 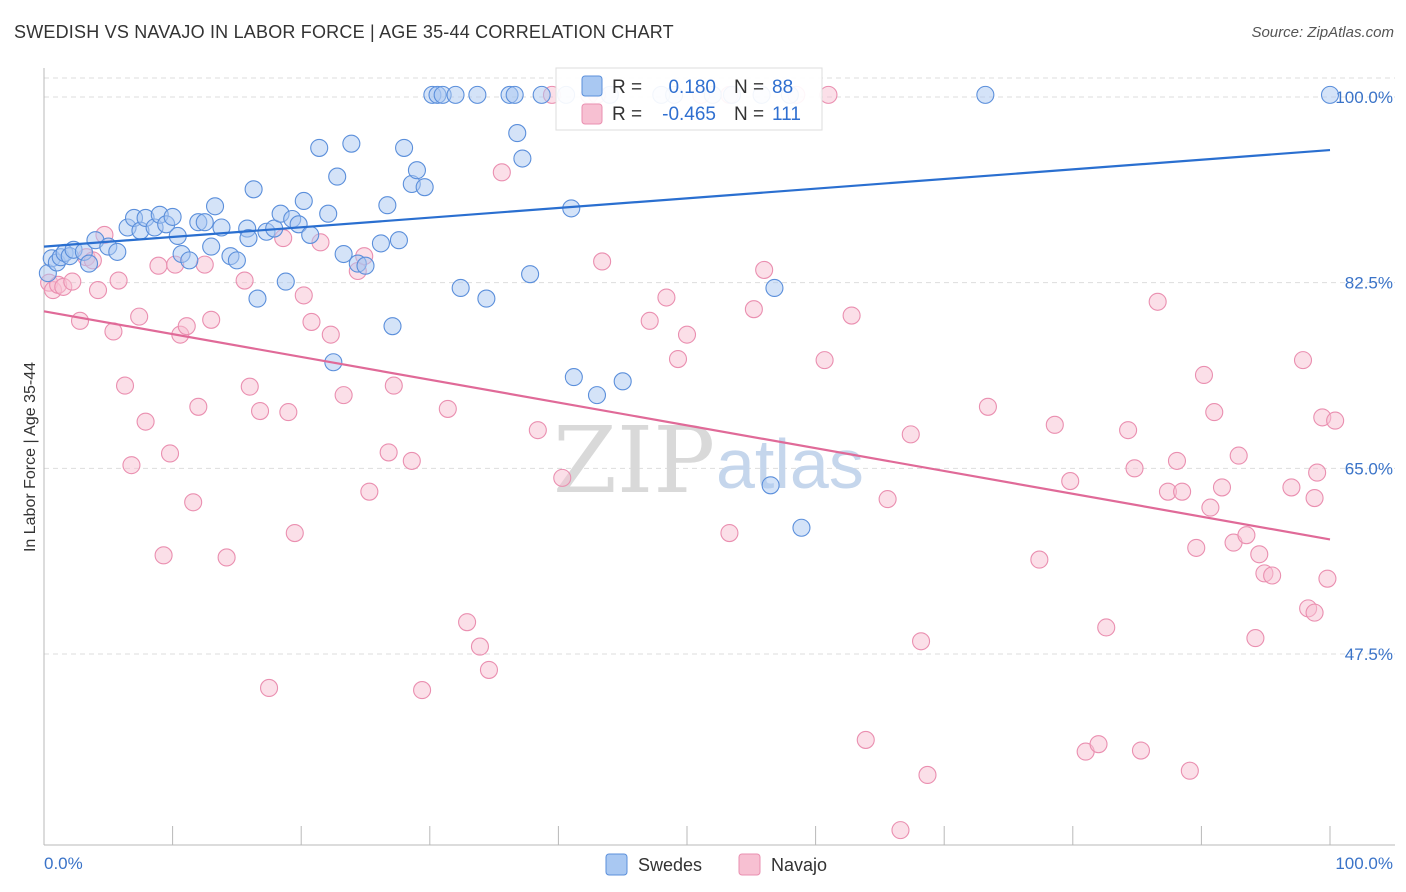 What do you see at coordinates (1322, 32) in the screenshot?
I see `source-credit: Source: ZipAtlas.com` at bounding box center [1322, 32].